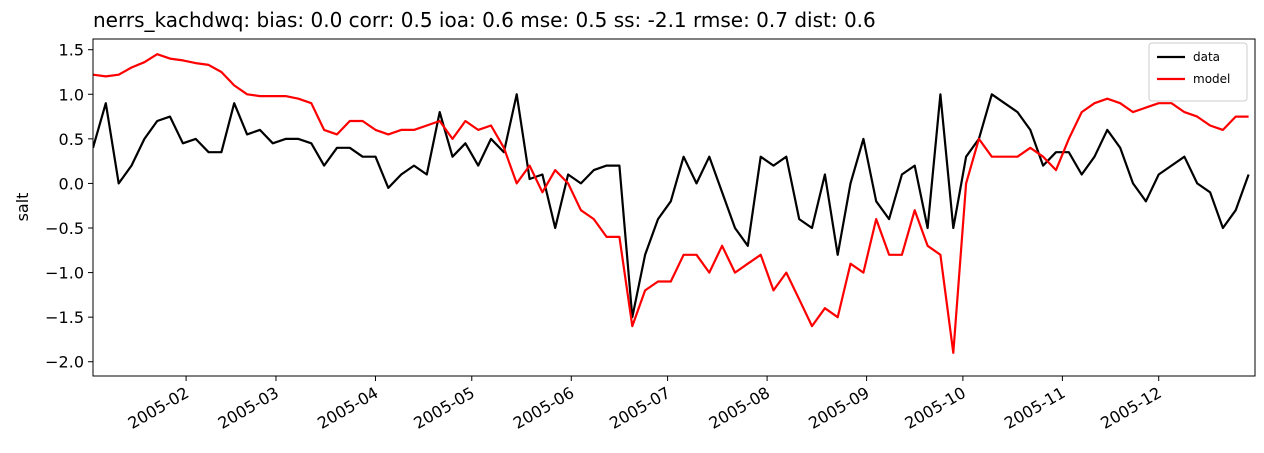  Describe the element at coordinates (739, 408) in the screenshot. I see `x-tick-label: 2005-08` at that location.